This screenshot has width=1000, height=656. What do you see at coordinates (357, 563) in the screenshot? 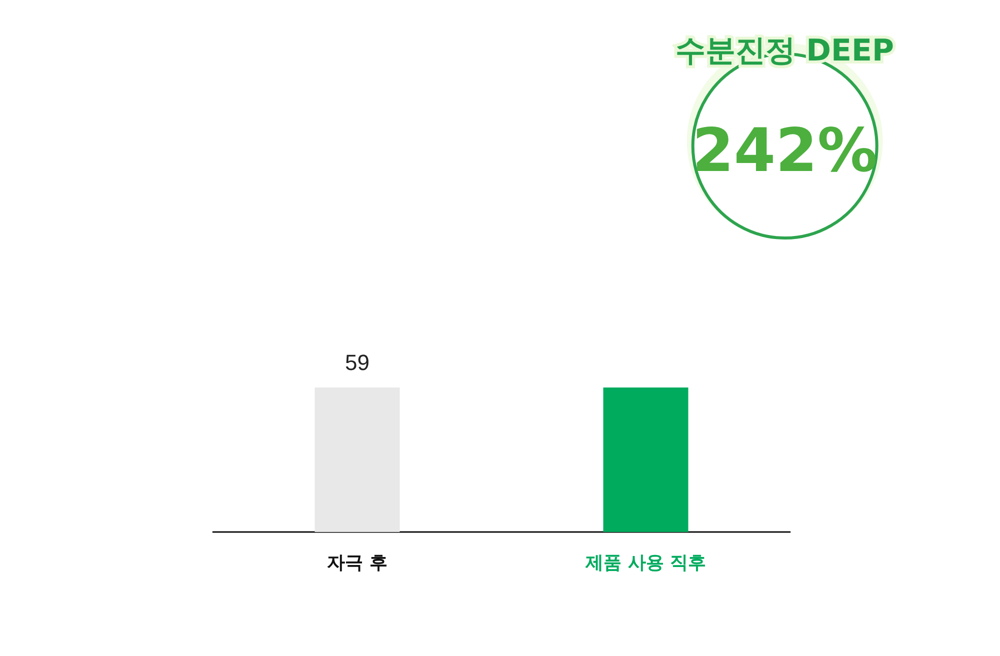
I see `x-tick-label: 자극 후` at bounding box center [357, 563].